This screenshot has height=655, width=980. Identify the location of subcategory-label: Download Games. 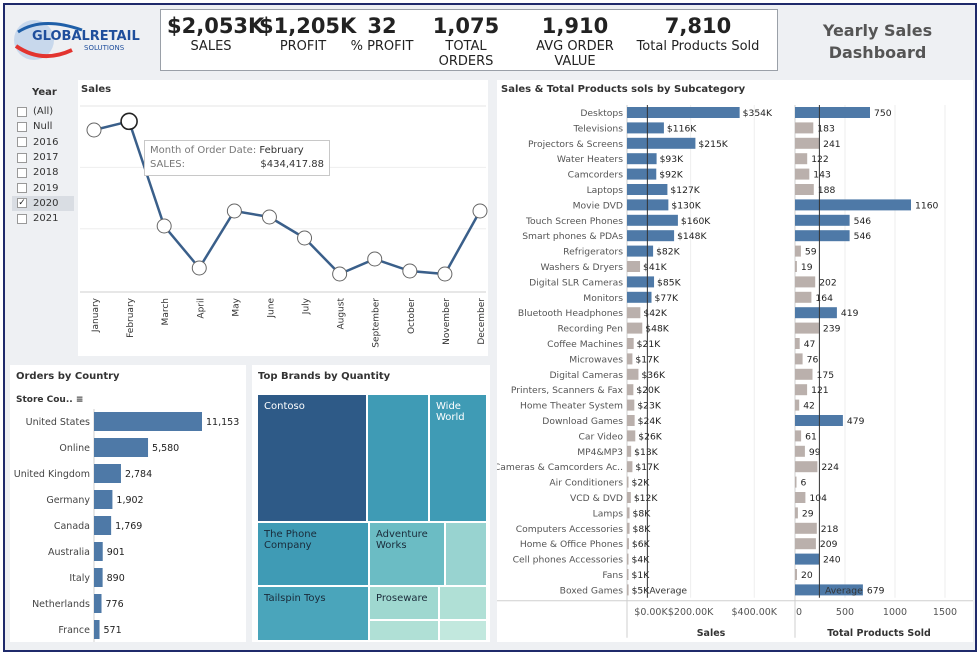
(582, 421).